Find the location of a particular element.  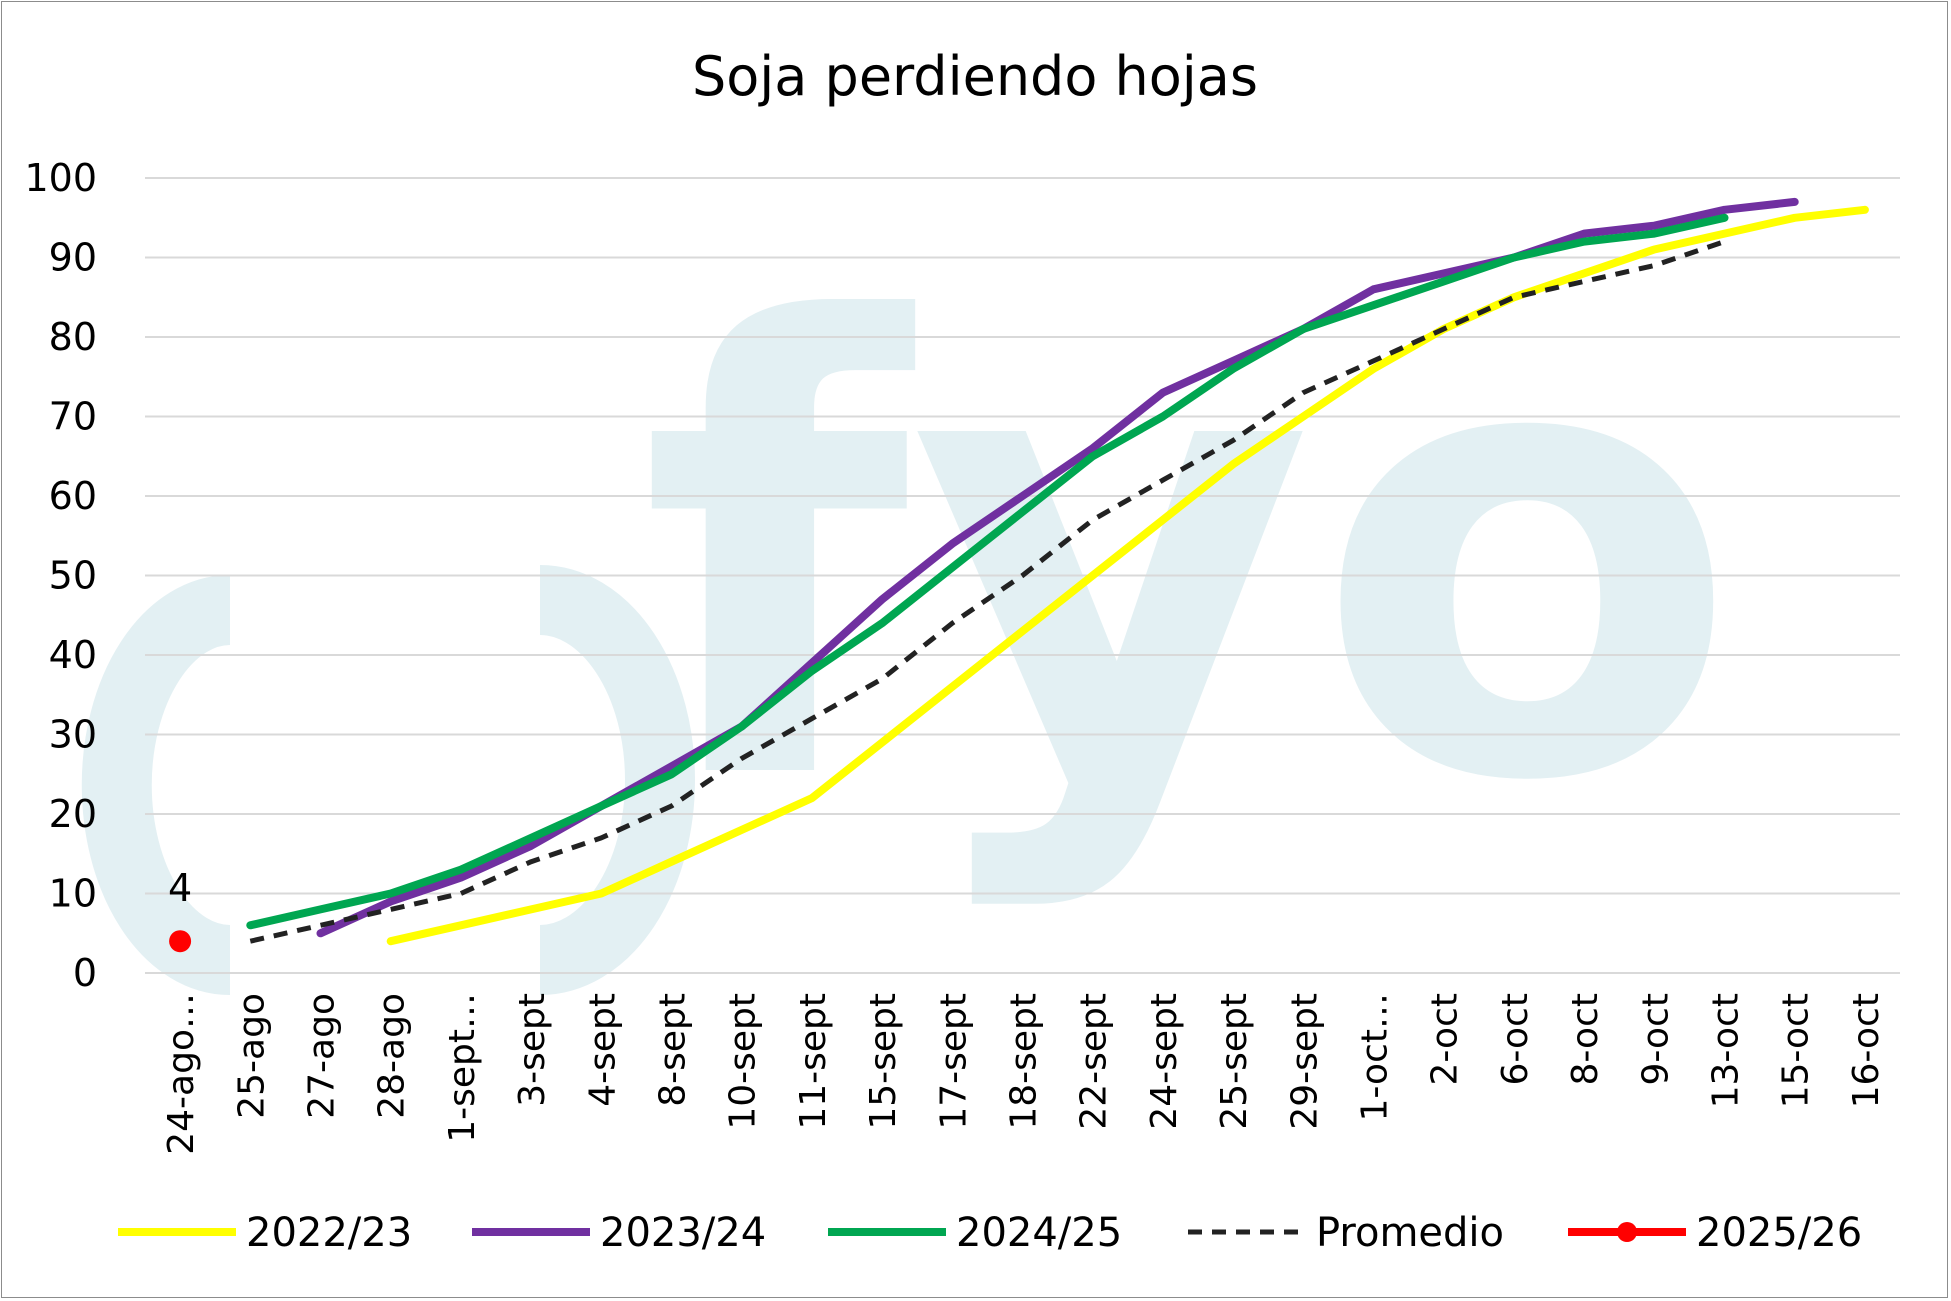

x-tick-label: 28-ago is located at coordinates (392, 1056).